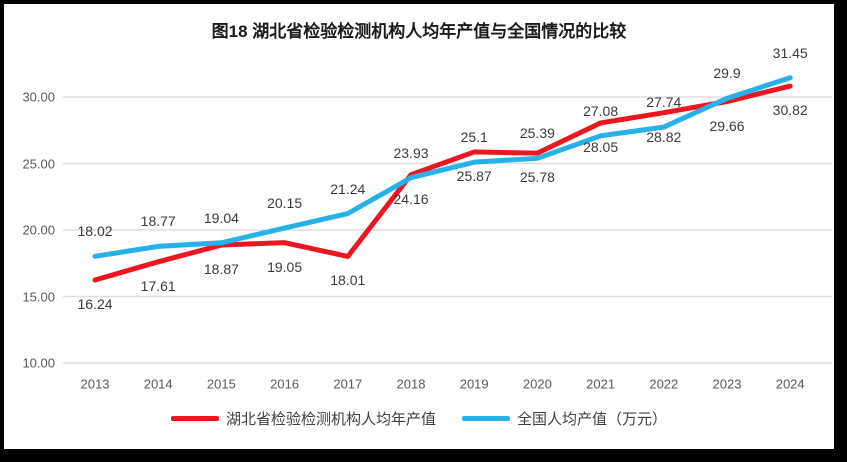  Describe the element at coordinates (474, 384) in the screenshot. I see `x-tick-label: 2019` at that location.